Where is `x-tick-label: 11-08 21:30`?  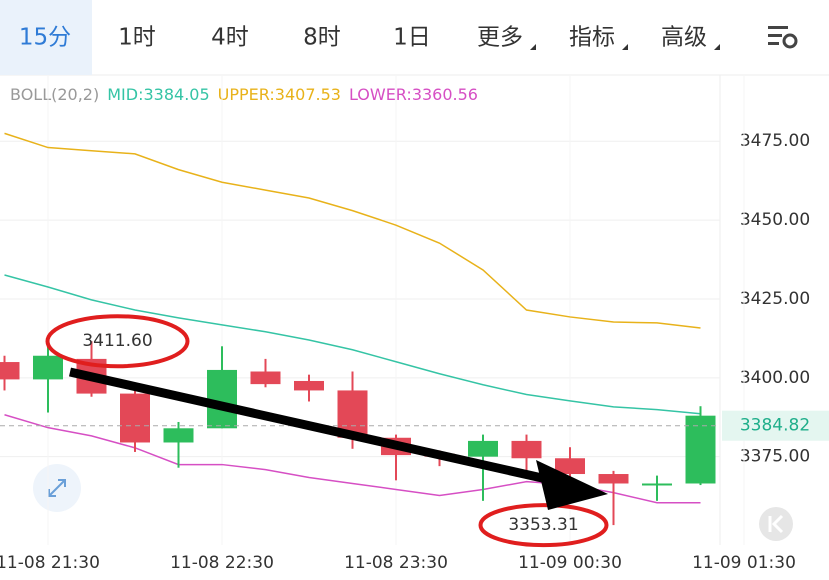
x-tick-label: 11-08 21:30 is located at coordinates (50, 563).